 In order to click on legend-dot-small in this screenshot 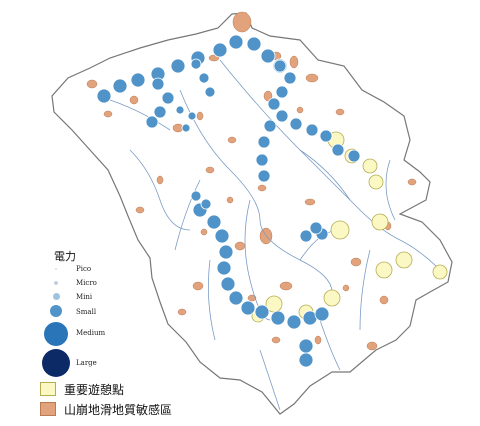, I will do `click(56, 311)`.